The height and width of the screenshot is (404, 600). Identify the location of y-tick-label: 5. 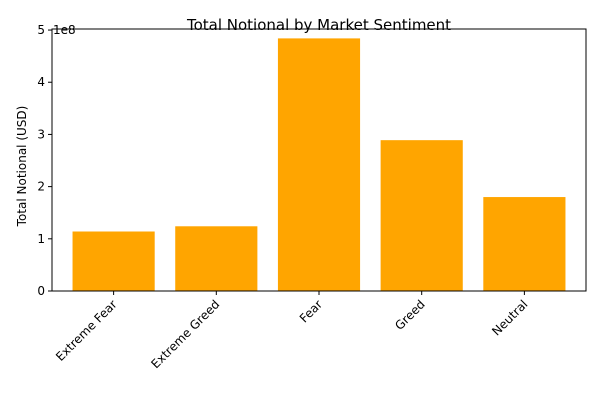
(41, 30).